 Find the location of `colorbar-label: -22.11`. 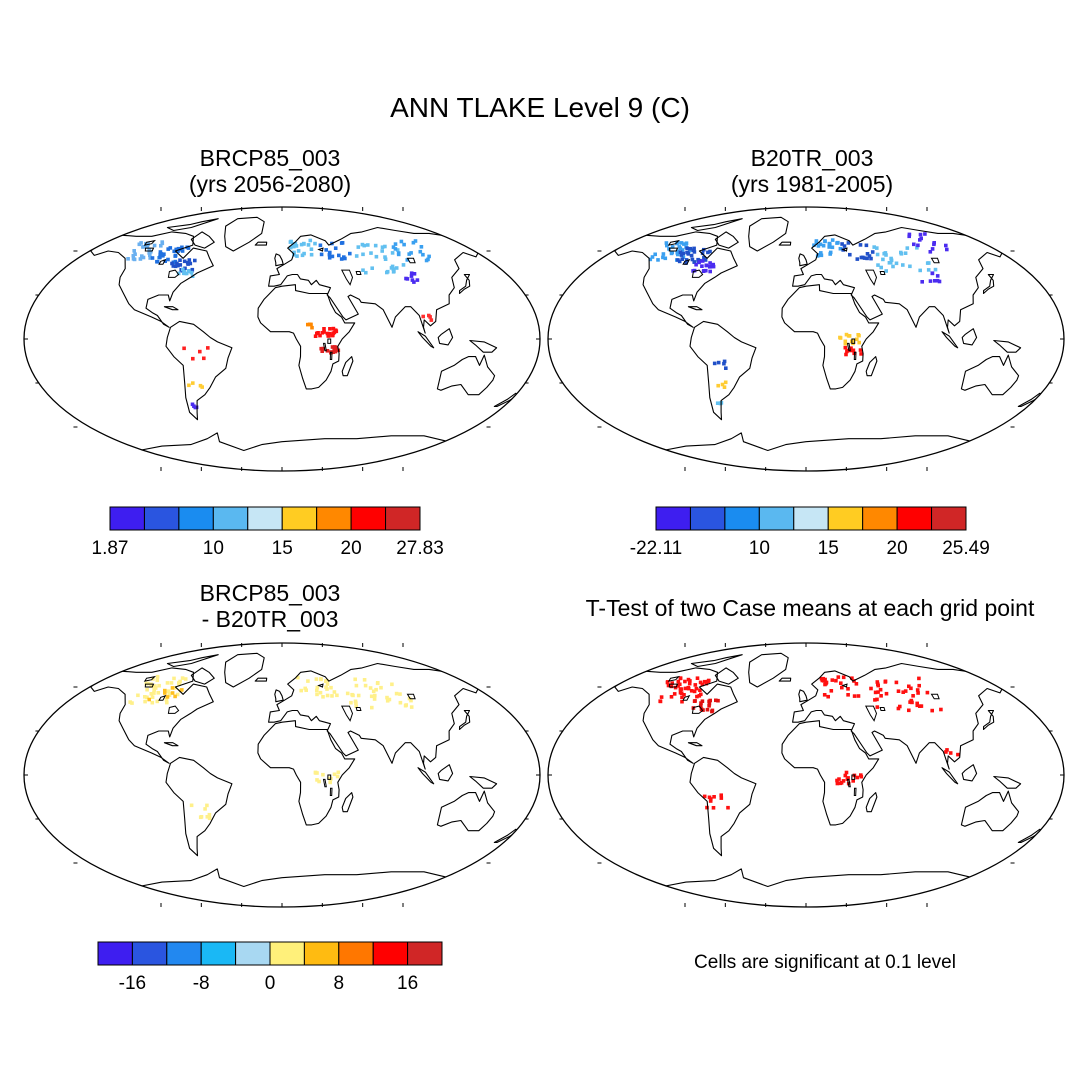

colorbar-label: -22.11 is located at coordinates (656, 548).